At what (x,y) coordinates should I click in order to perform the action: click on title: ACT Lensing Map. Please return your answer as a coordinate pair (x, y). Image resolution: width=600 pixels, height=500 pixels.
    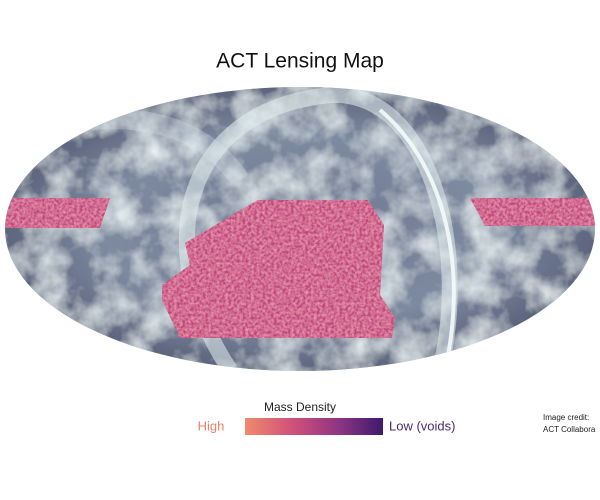
    Looking at the image, I should click on (300, 61).